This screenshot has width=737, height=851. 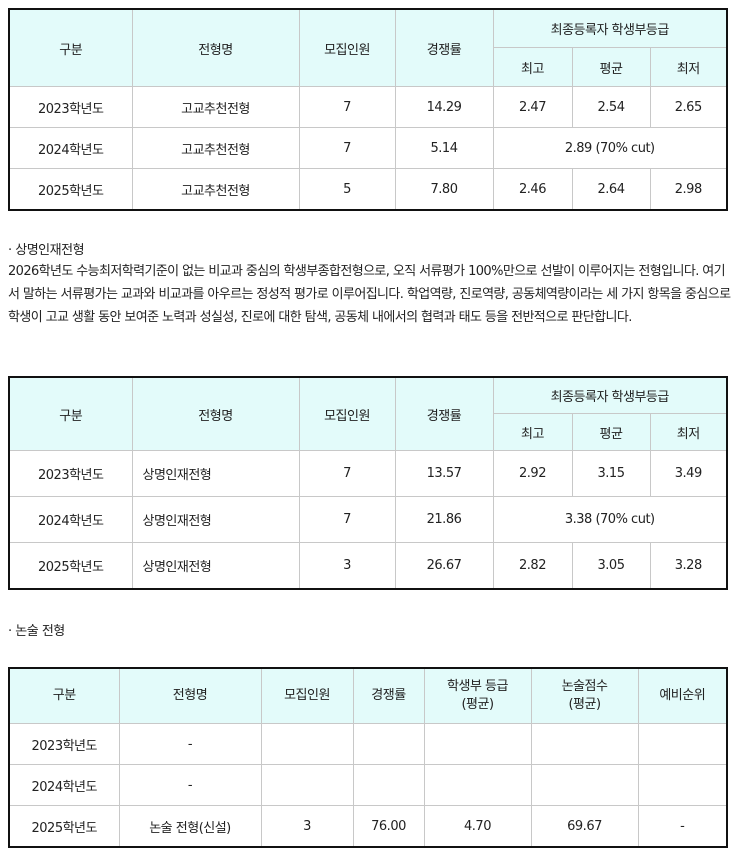 I want to click on cell: 7.80, so click(x=444, y=189).